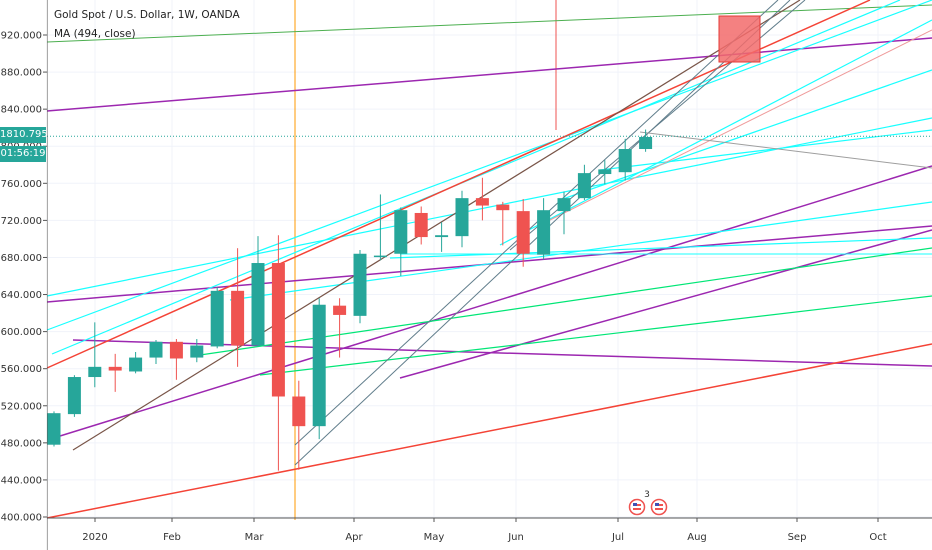 This screenshot has height=550, width=932. Describe the element at coordinates (354, 537) in the screenshot. I see `x-tick-label: Apr` at that location.